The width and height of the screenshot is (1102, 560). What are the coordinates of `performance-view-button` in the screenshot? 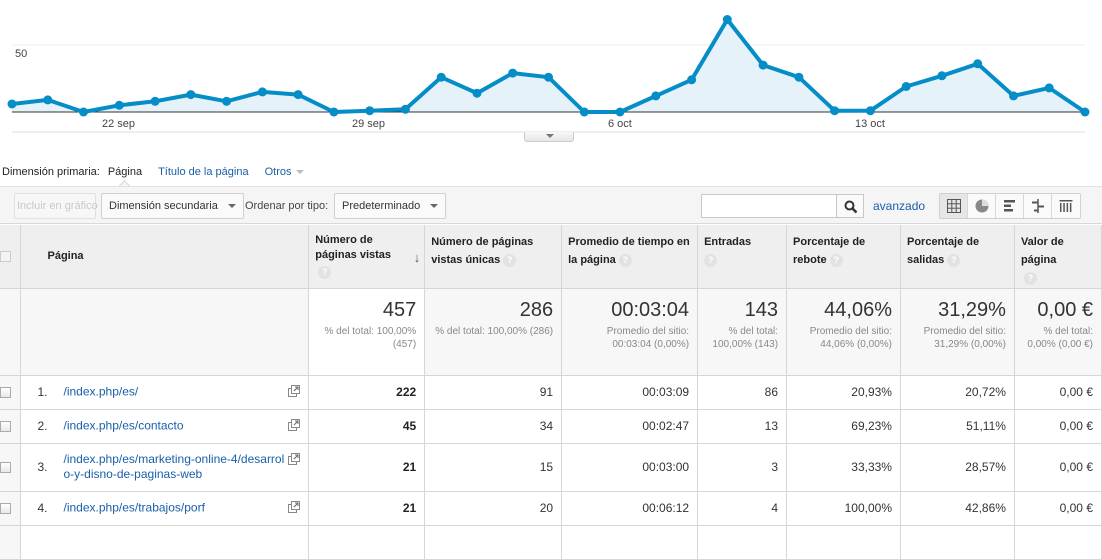 It's located at (1010, 206).